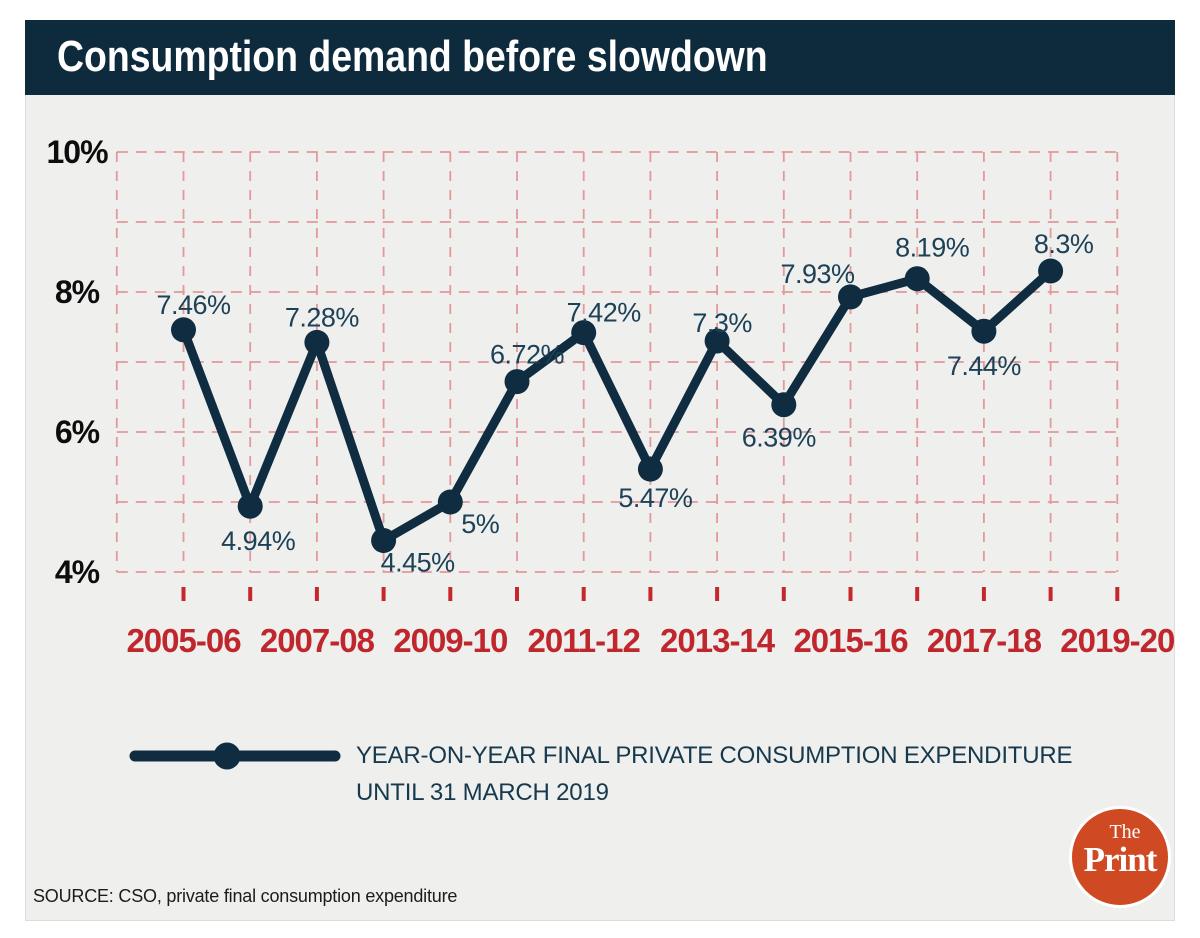 The image size is (1200, 938). Describe the element at coordinates (1064, 244) in the screenshot. I see `data-point-label: 8.3%` at that location.